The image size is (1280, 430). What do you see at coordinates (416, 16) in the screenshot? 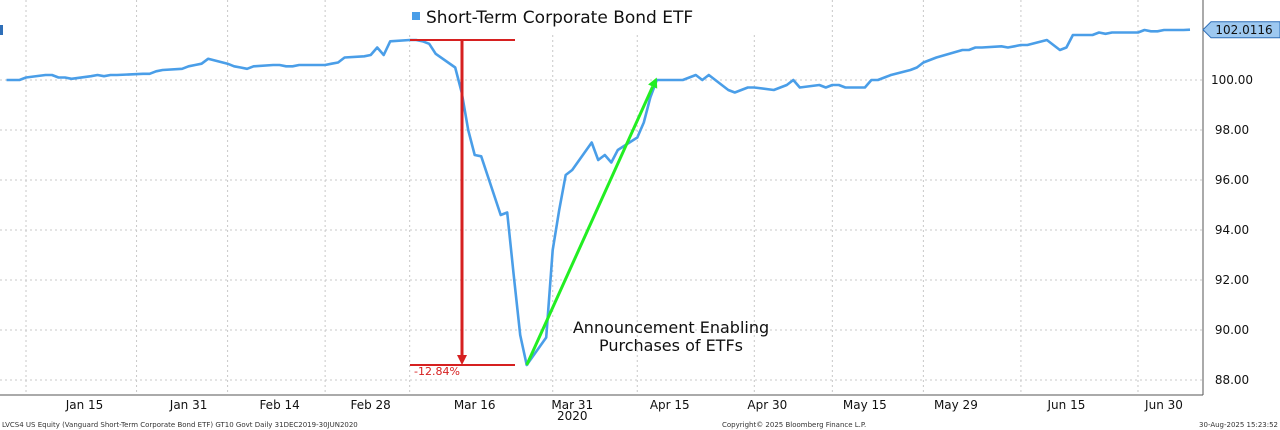
I see `legend-swatch` at bounding box center [416, 16].